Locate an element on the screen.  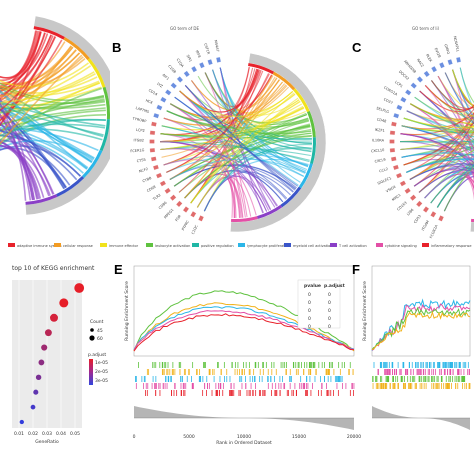
gene-label: FGR is located at coordinates (179, 218).